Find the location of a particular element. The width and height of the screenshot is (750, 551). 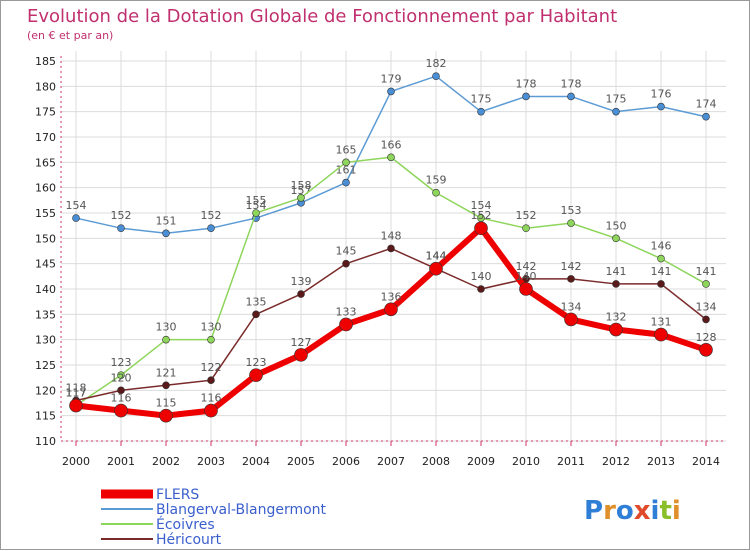

data-label: 117 is located at coordinates (76, 393).